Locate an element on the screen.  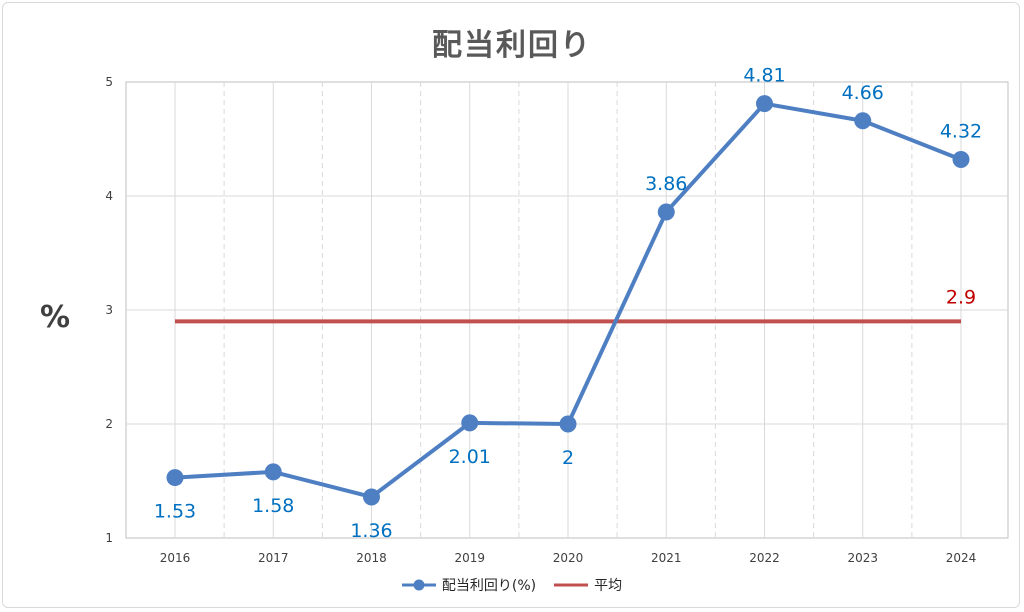
x-tick-label: 2020 is located at coordinates (568, 558).